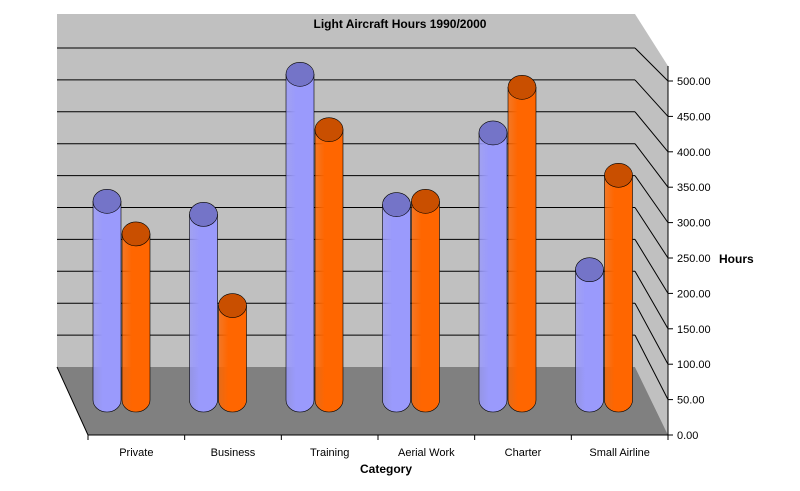 This screenshot has width=800, height=491. Describe the element at coordinates (691, 401) in the screenshot. I see `y-tick-label: 50.00` at that location.